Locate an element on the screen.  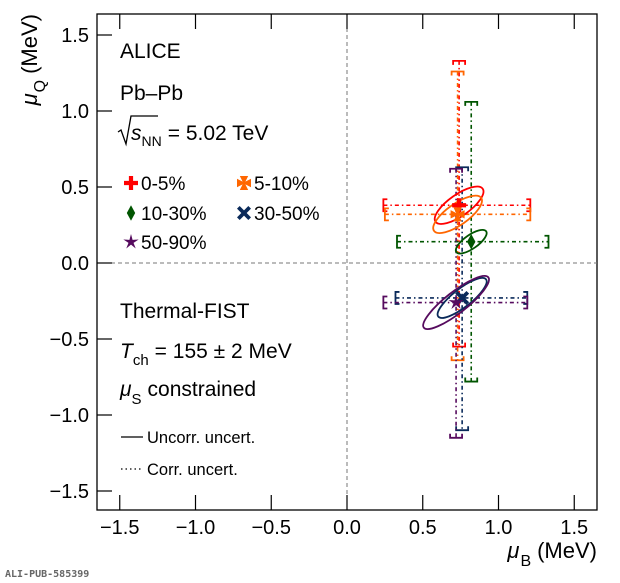
uncorr-ellipse-5-10% is located at coordinates (457, 214).